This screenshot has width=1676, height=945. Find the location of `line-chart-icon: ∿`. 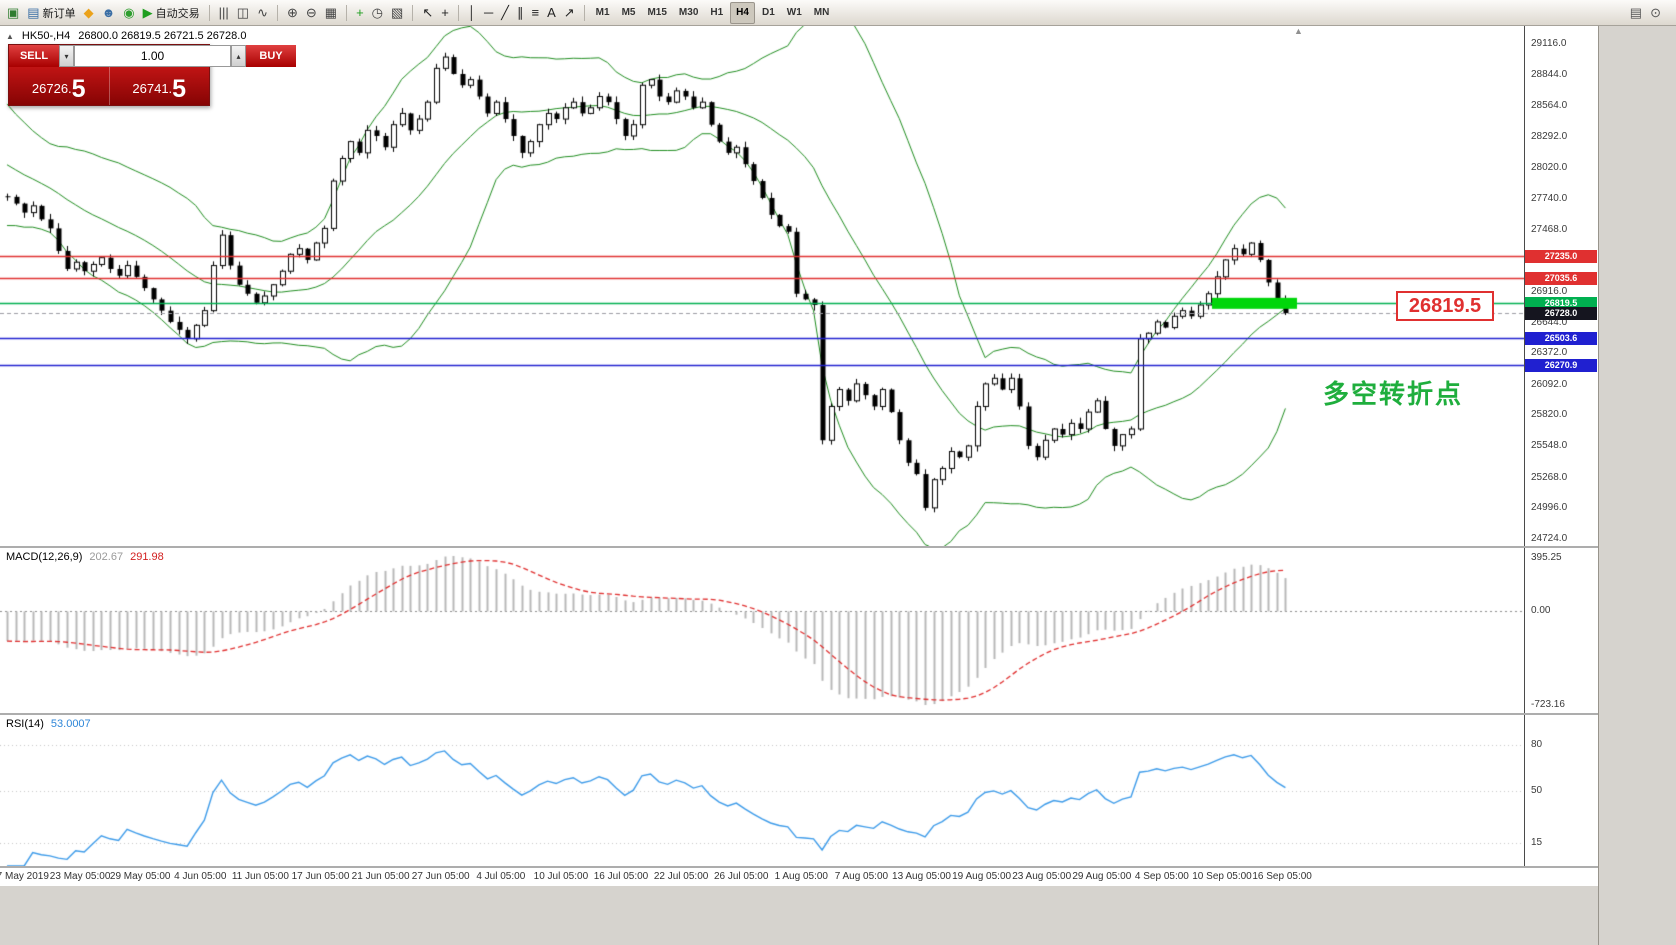

line-chart-icon: ∿ is located at coordinates (262, 13).